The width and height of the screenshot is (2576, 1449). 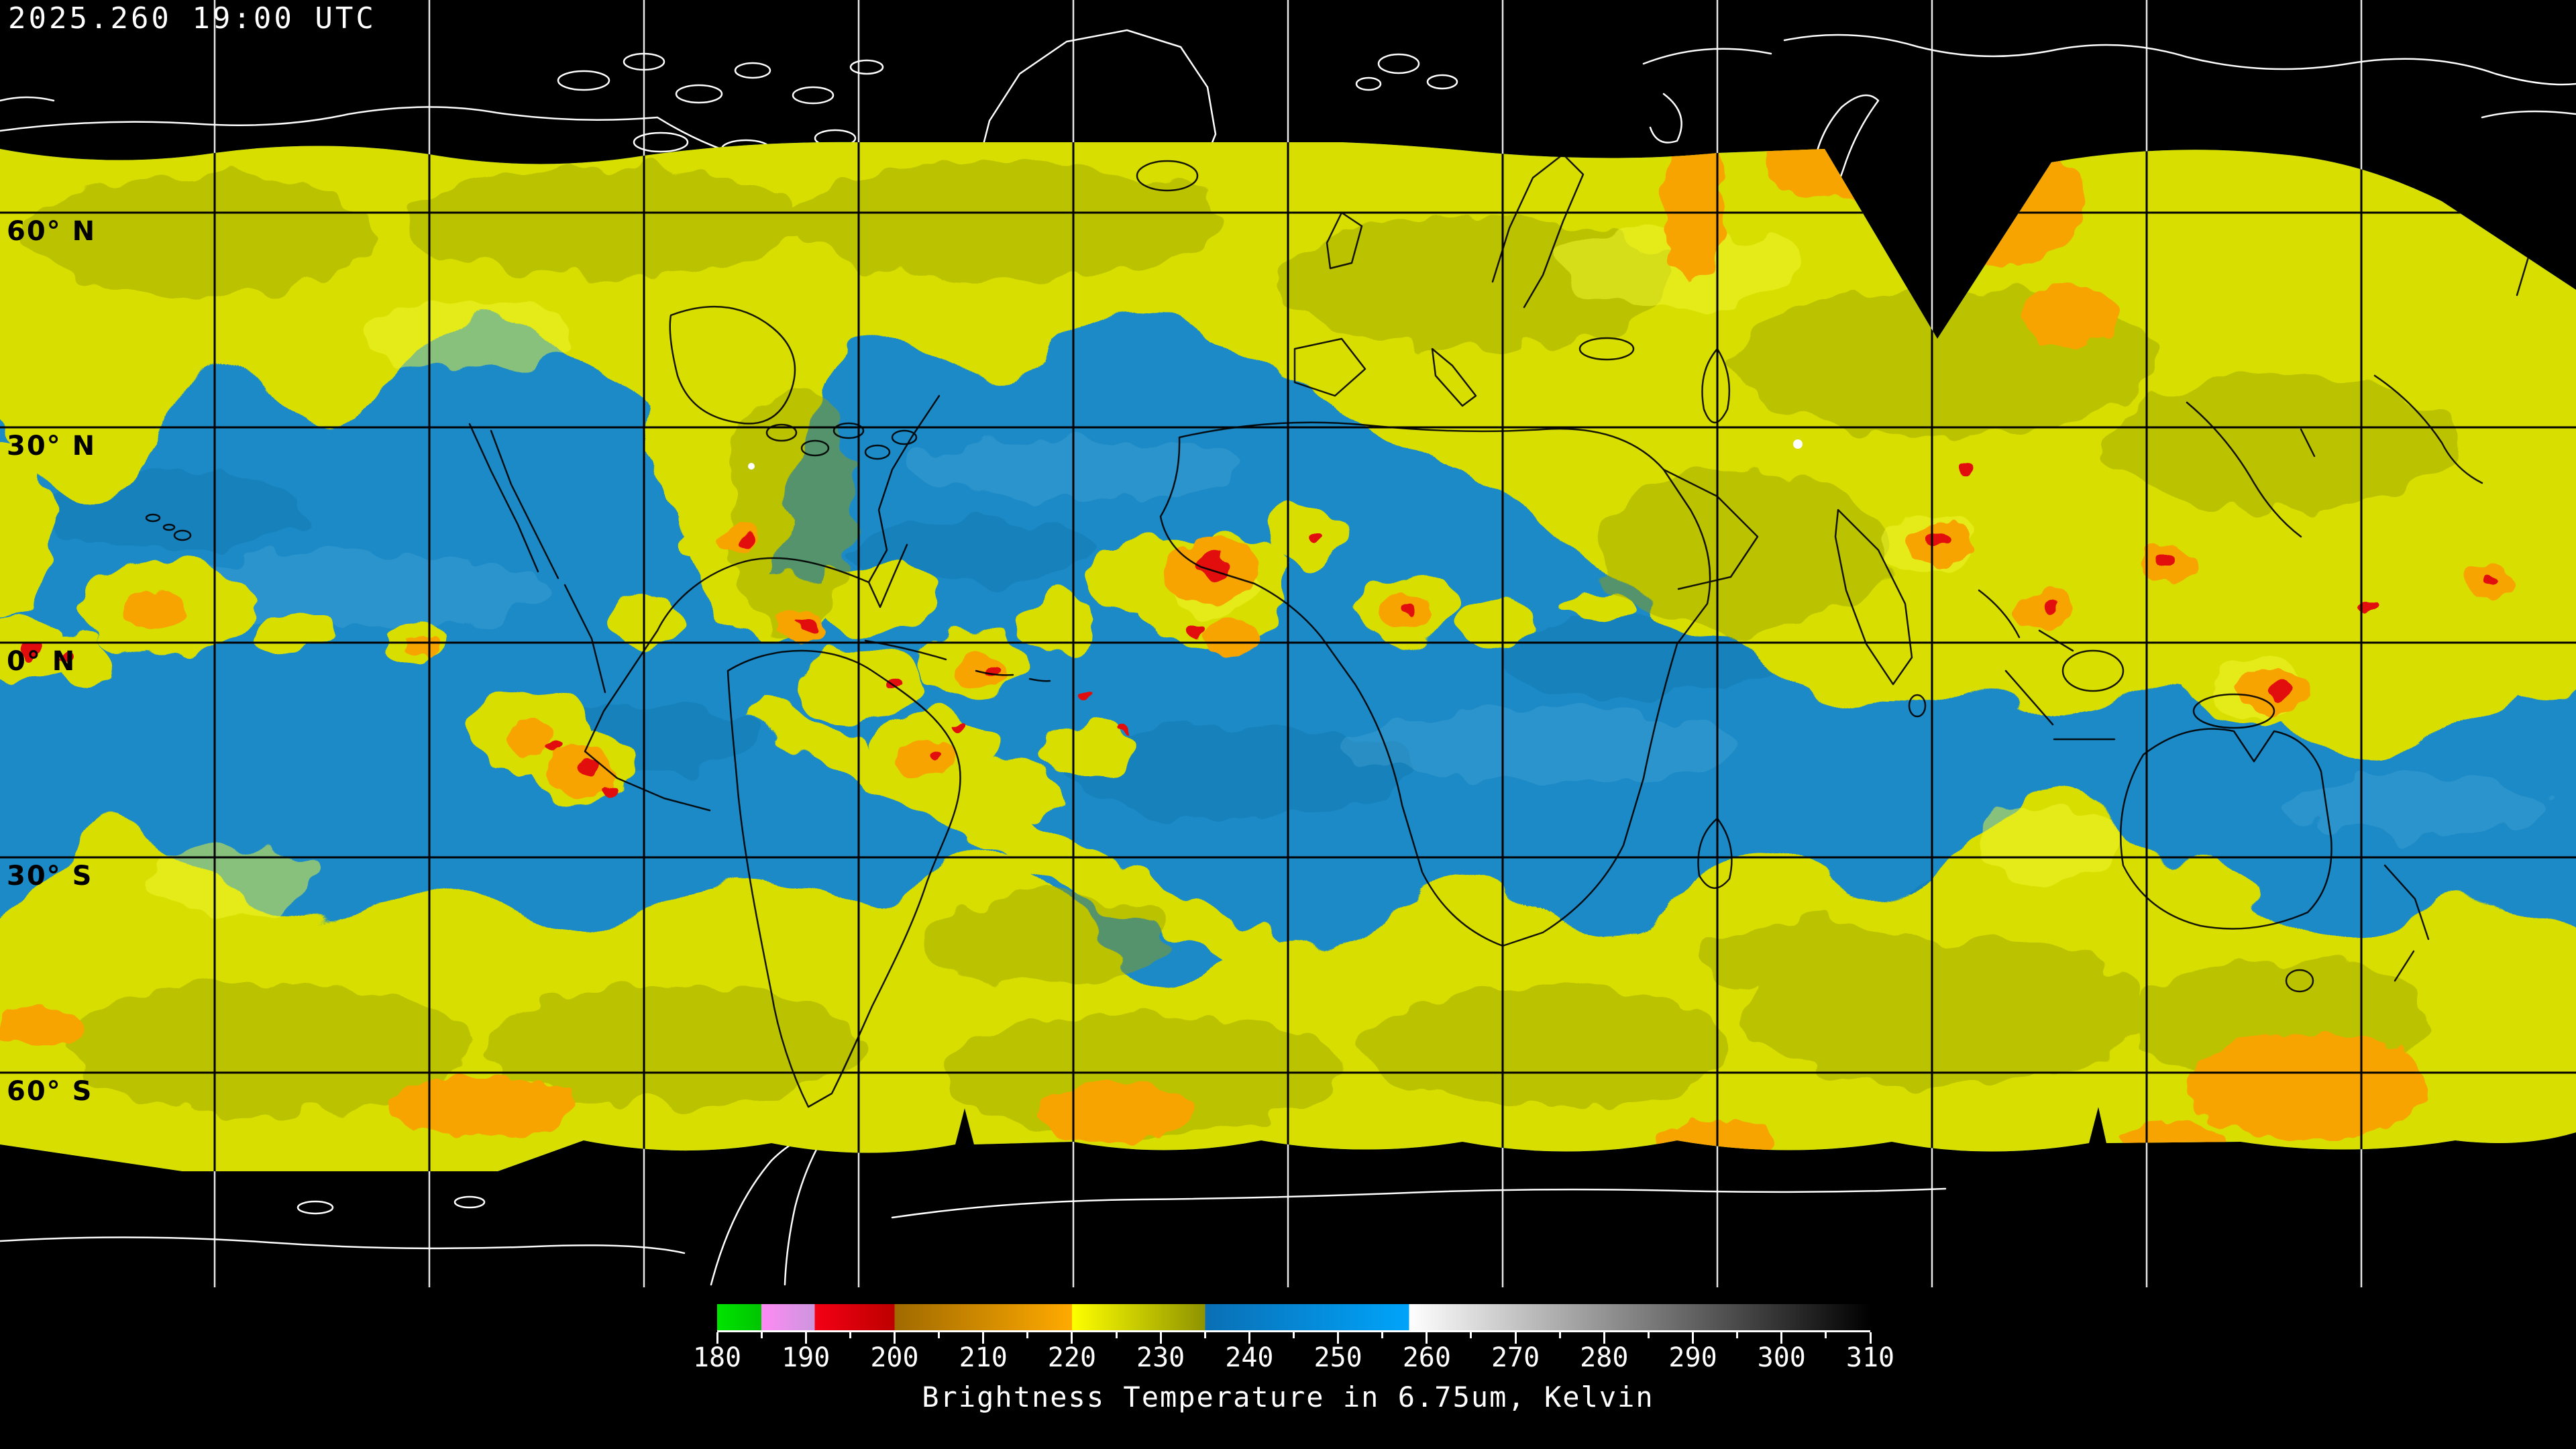 I want to click on latitude-label-60s: 60° S, so click(x=50, y=1091).